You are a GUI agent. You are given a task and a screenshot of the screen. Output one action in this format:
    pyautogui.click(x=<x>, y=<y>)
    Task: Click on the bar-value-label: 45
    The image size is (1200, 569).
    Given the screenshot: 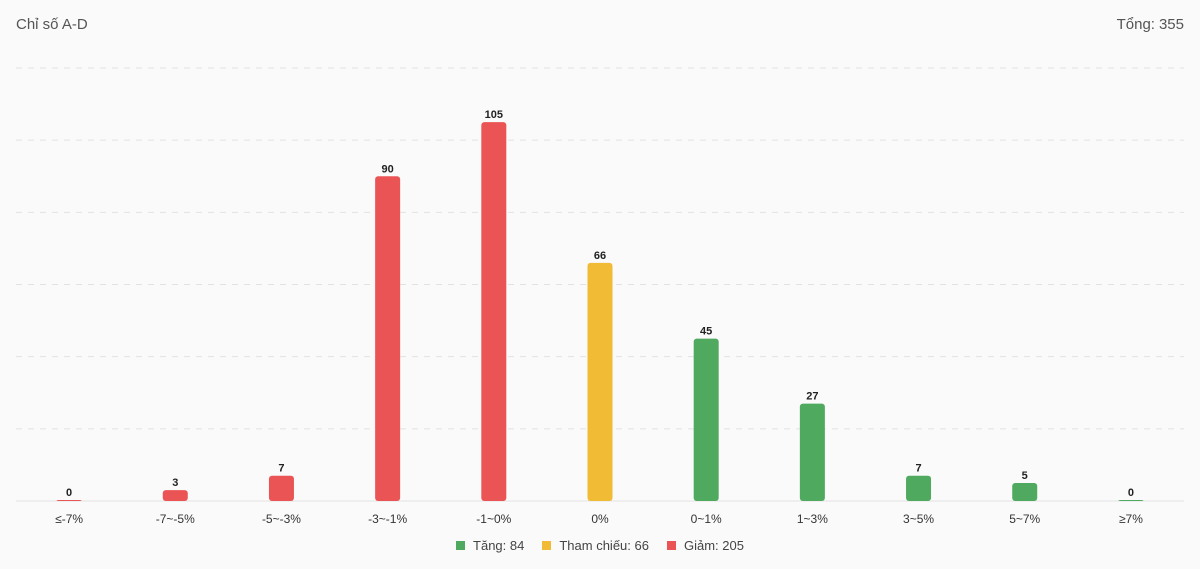 What is the action you would take?
    pyautogui.click(x=706, y=332)
    